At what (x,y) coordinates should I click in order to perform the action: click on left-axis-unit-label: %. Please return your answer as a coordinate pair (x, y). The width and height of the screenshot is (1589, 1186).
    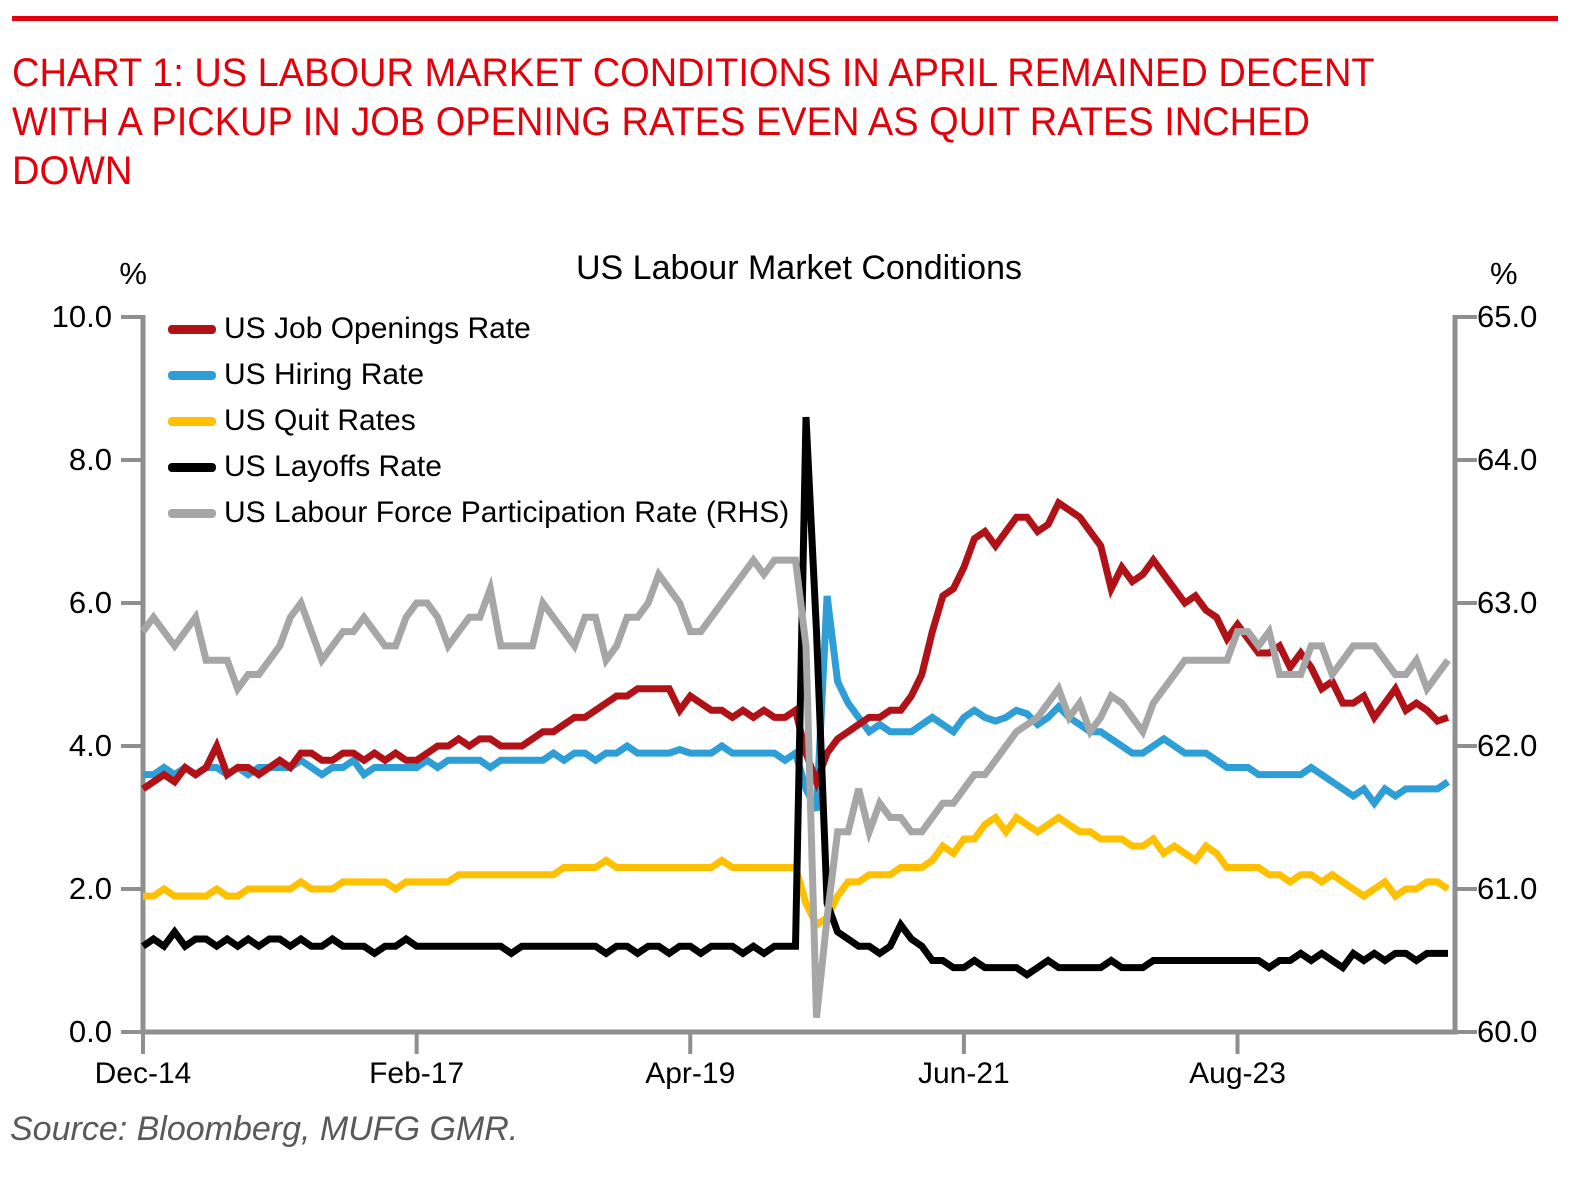
    Looking at the image, I should click on (133, 273).